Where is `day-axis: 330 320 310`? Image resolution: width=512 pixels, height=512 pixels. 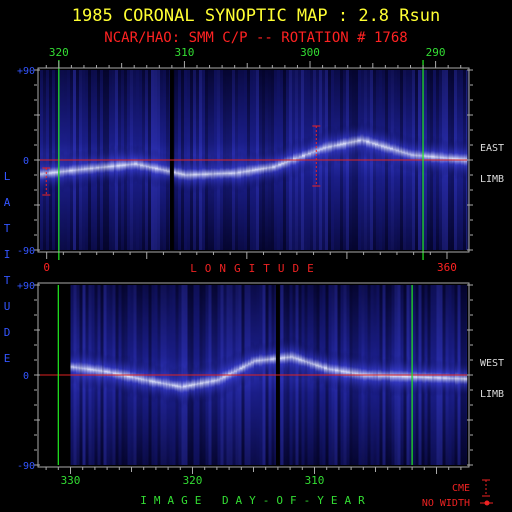 day-axis: 330 320 310 is located at coordinates (253, 477).